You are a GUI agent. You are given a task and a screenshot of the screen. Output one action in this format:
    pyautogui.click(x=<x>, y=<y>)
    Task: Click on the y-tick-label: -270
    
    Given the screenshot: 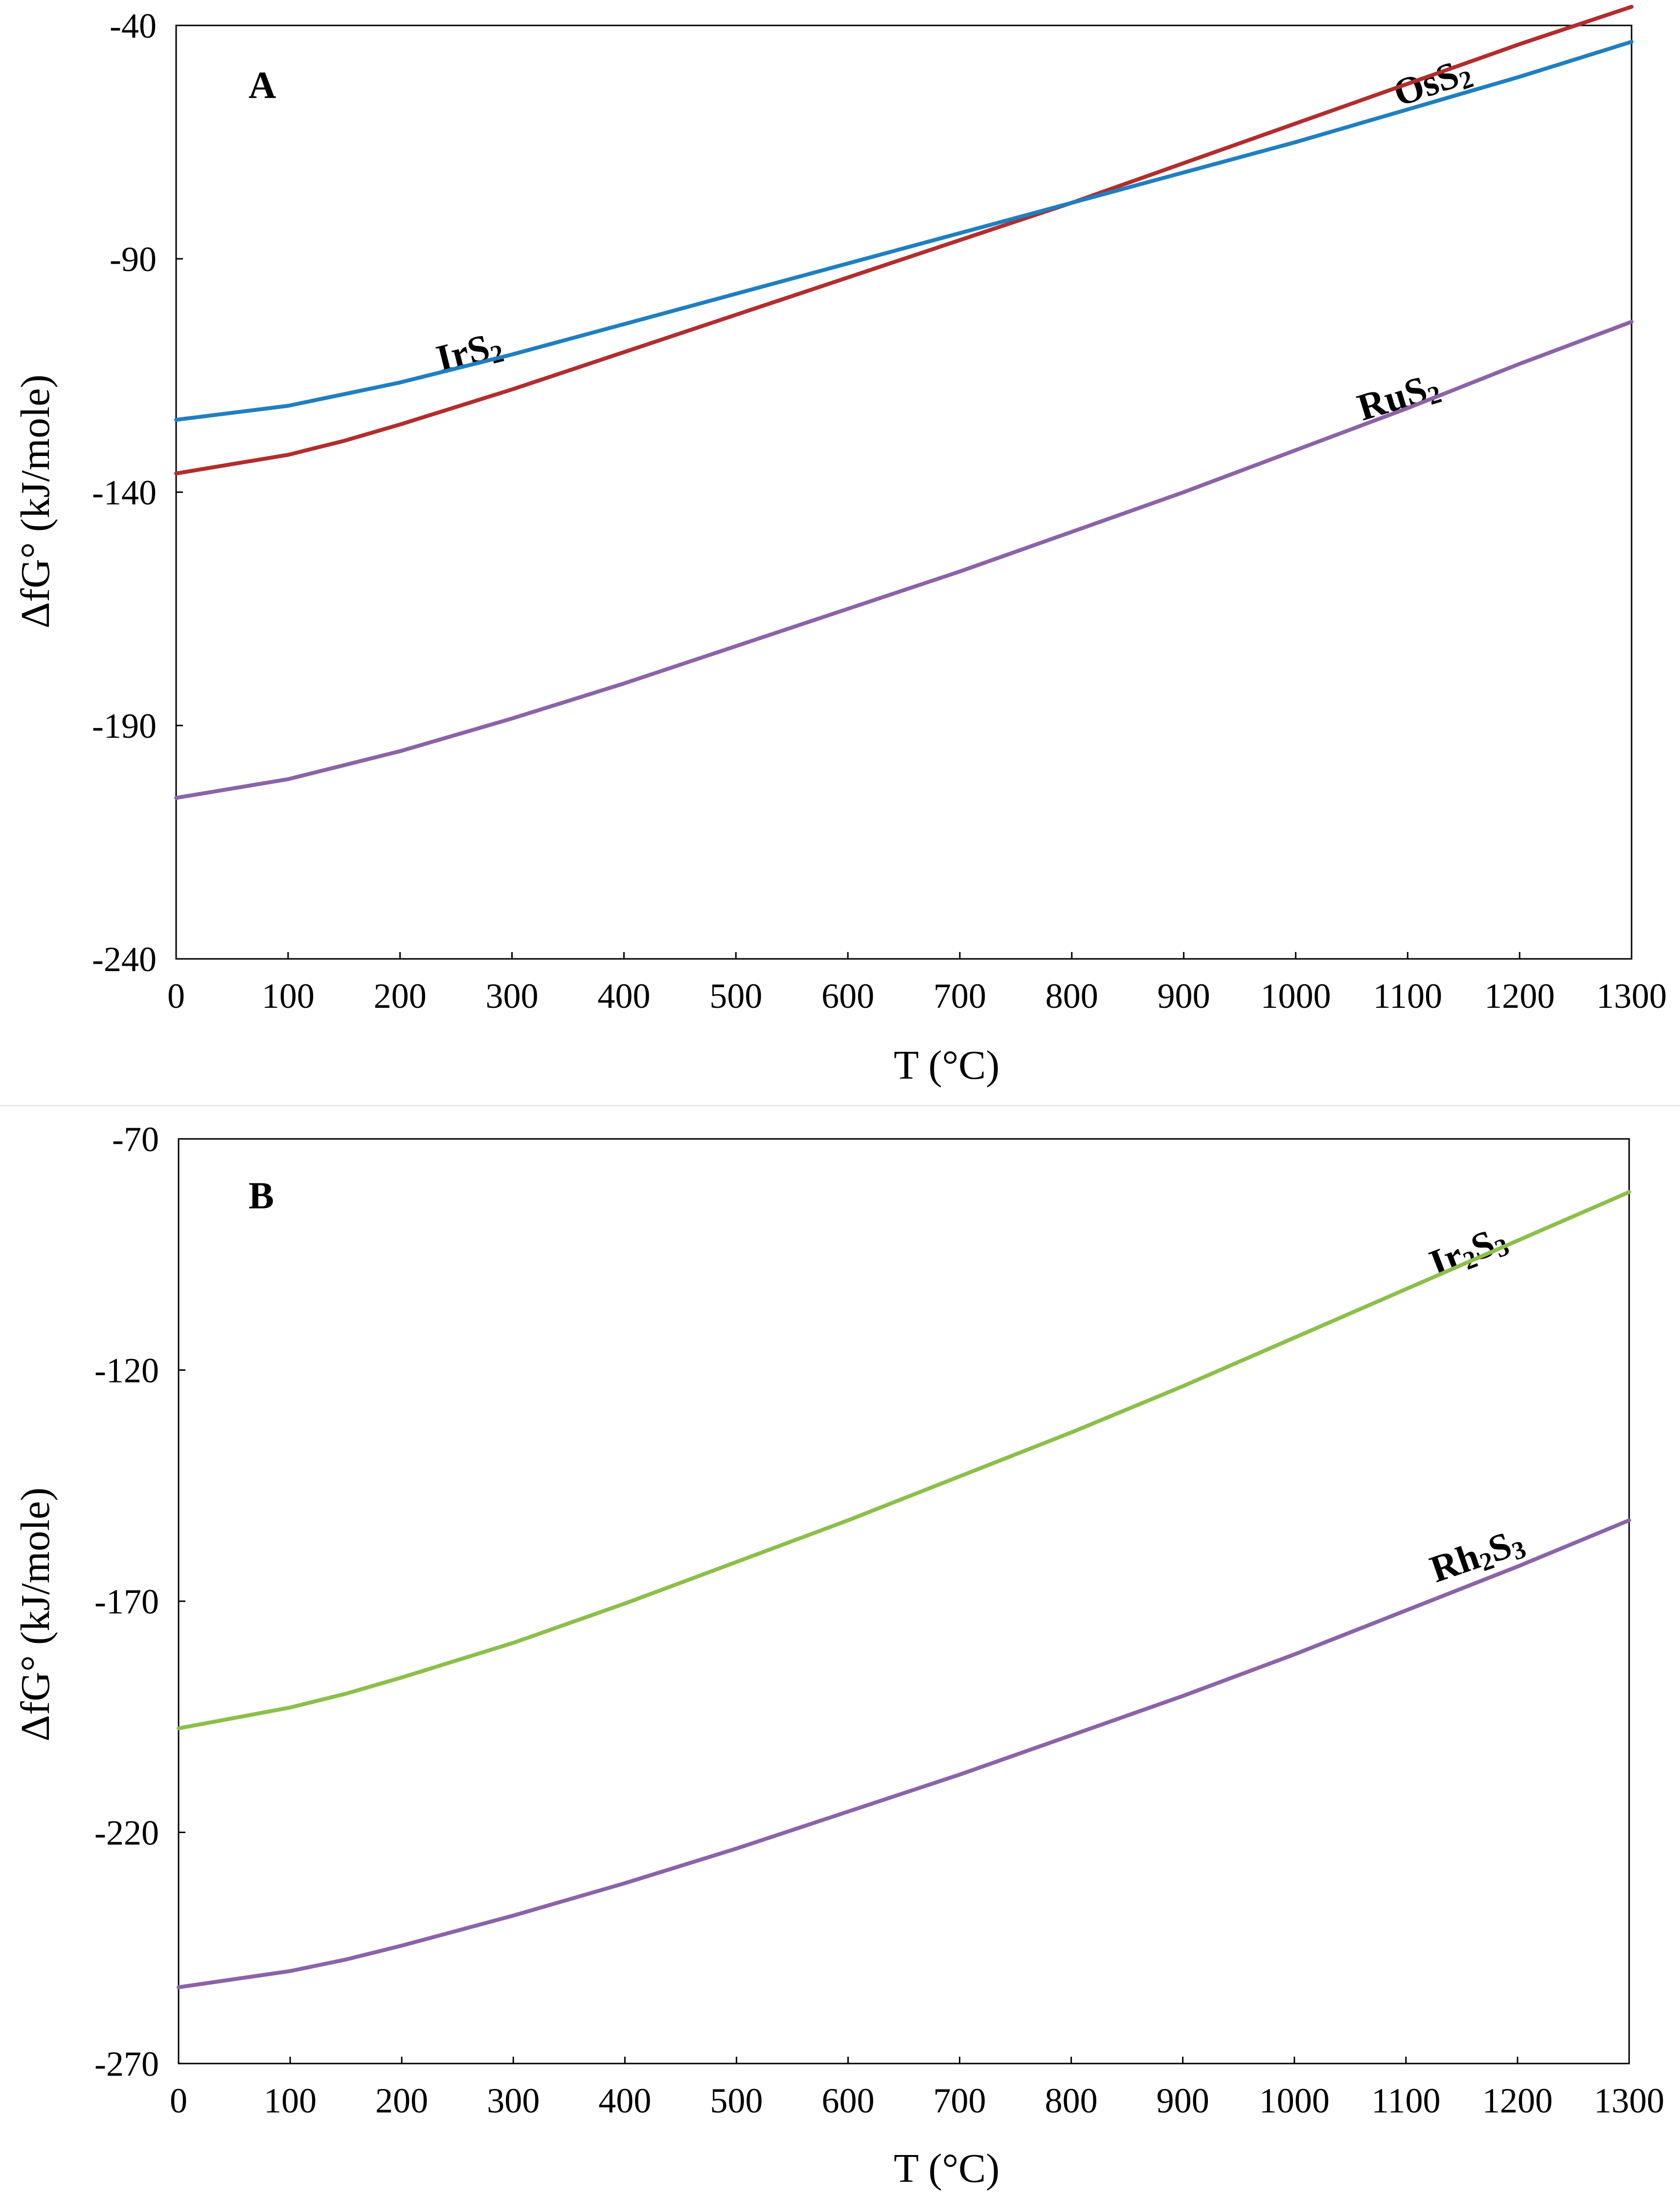 What is the action you would take?
    pyautogui.click(x=126, y=2064)
    